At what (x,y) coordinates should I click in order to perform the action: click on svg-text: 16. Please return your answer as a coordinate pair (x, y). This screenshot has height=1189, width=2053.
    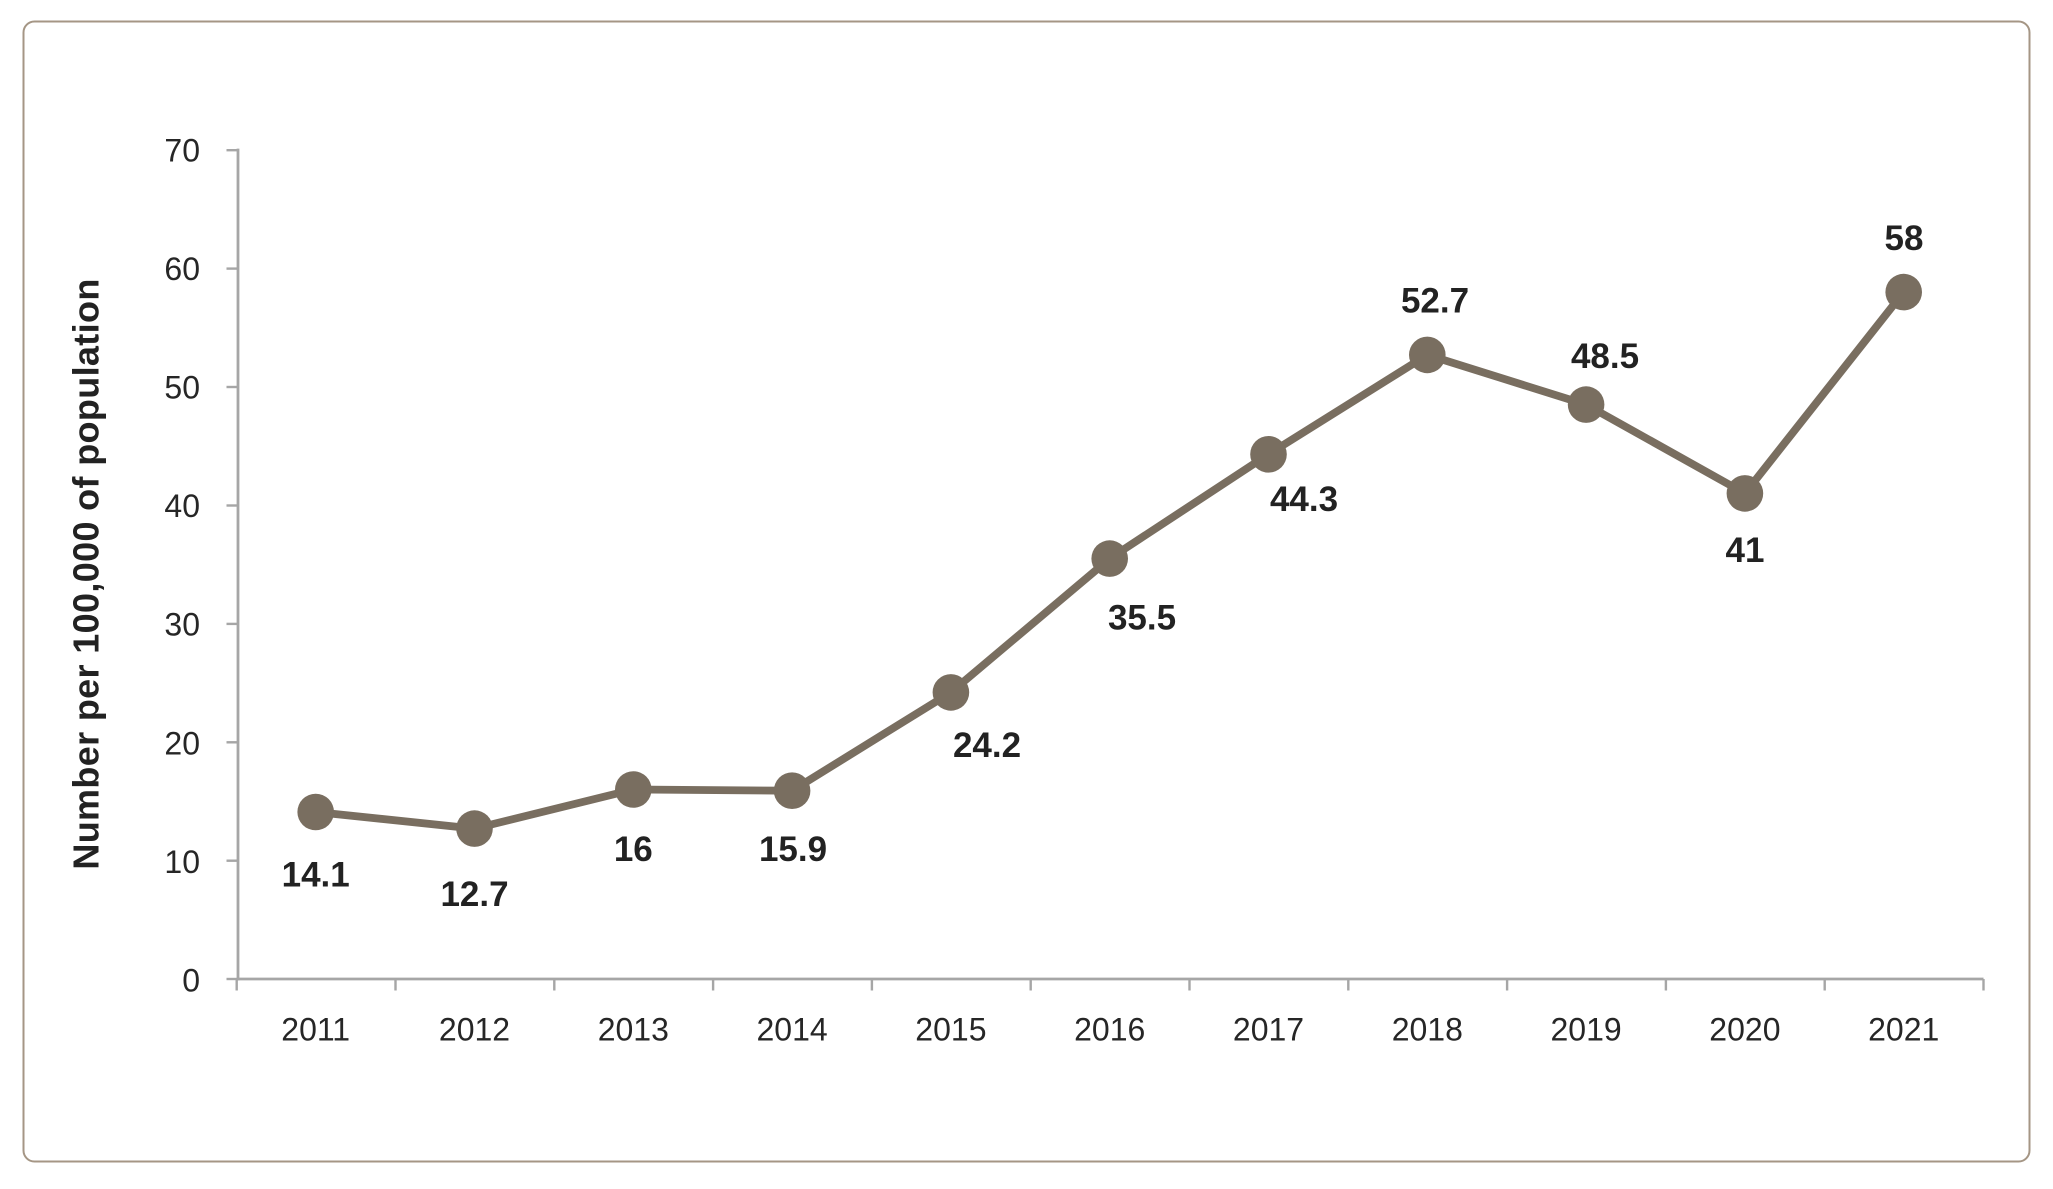
    Looking at the image, I should click on (633, 849).